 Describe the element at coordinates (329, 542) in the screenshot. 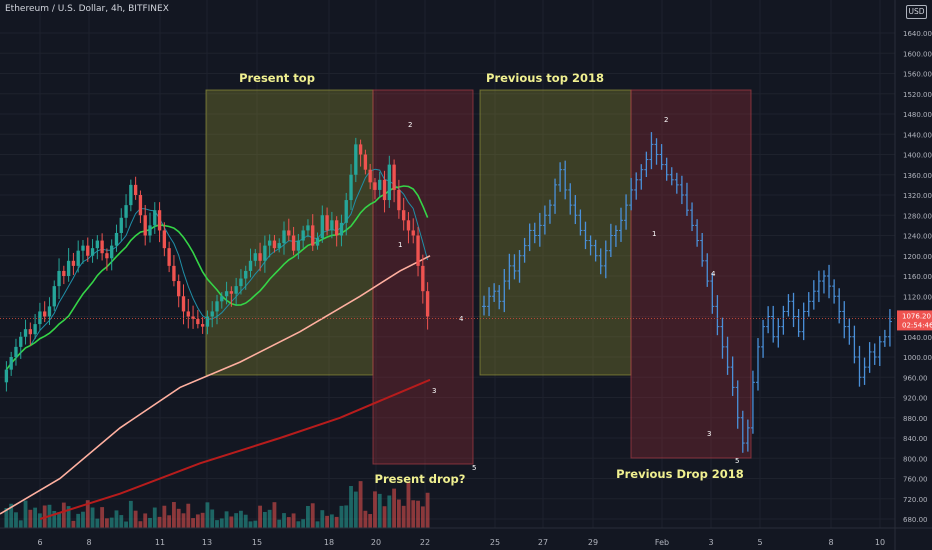

I see `x-tick-label: 18` at that location.